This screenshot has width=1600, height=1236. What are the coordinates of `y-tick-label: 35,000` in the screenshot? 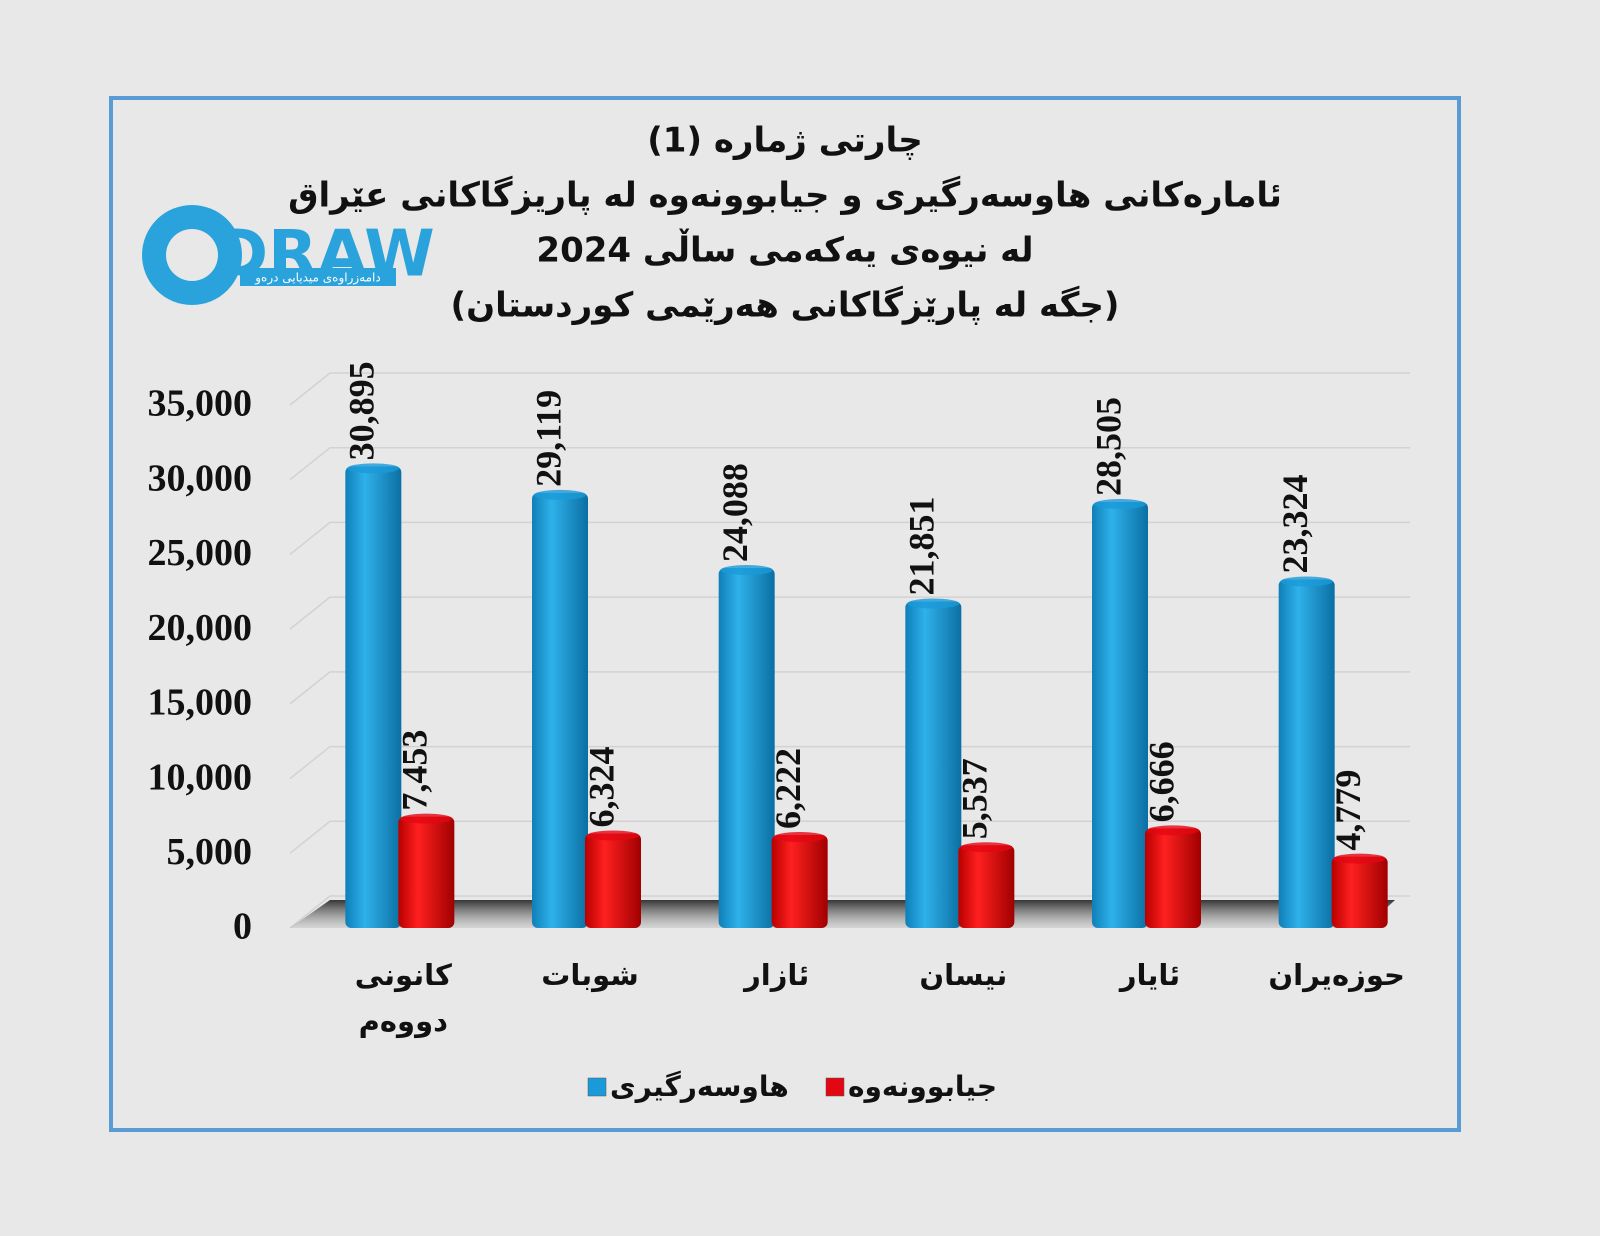 It's located at (200, 404).